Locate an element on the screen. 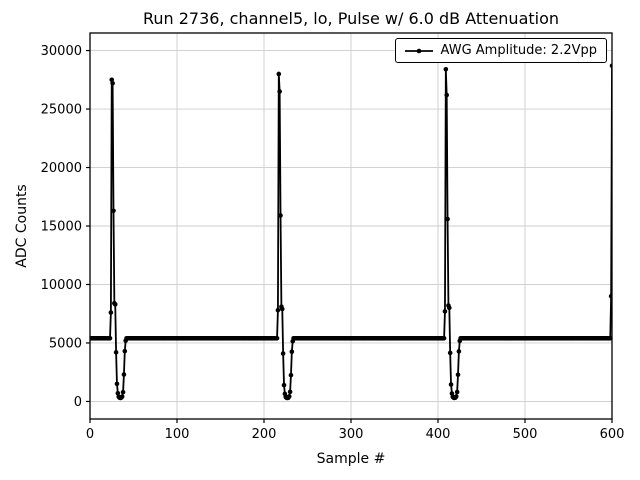 This screenshot has width=640, height=480. svg-text: 15000 is located at coordinates (61, 227).